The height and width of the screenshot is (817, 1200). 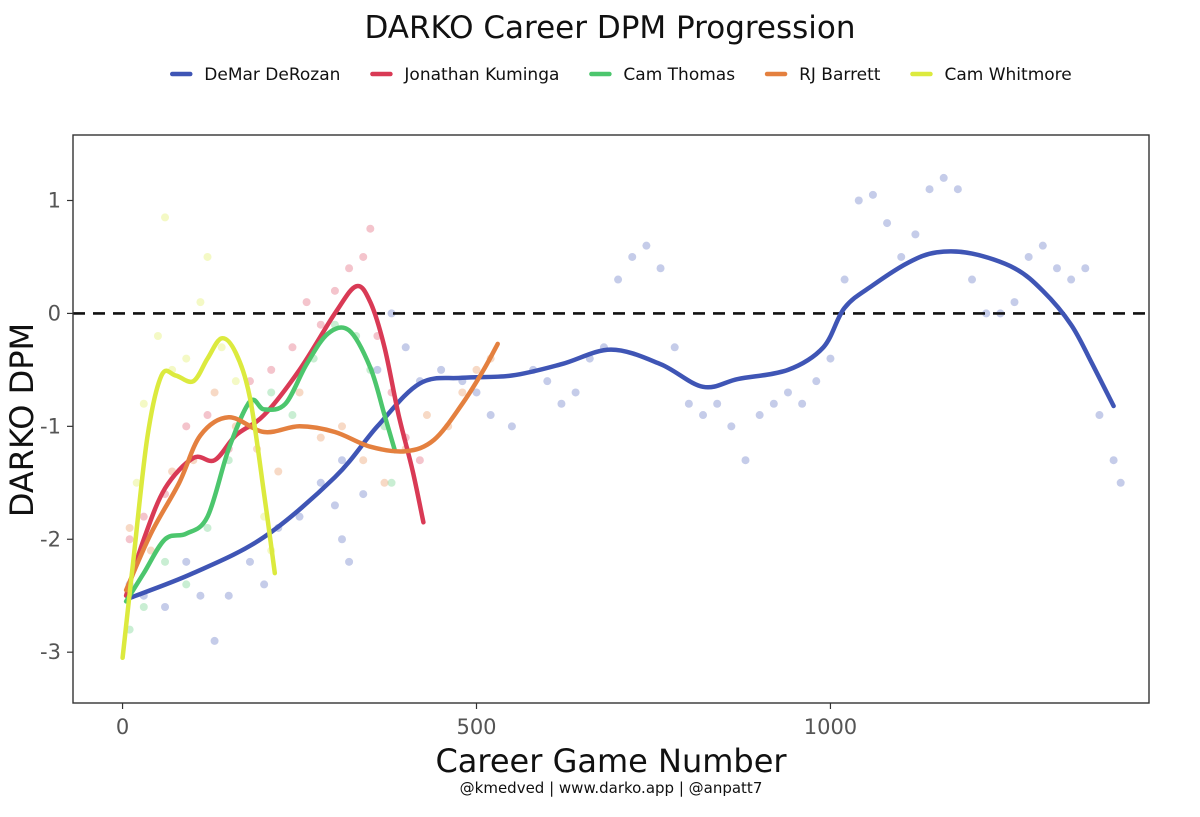 I want to click on legend-label: Jonathan Kuminga, so click(x=481, y=75).